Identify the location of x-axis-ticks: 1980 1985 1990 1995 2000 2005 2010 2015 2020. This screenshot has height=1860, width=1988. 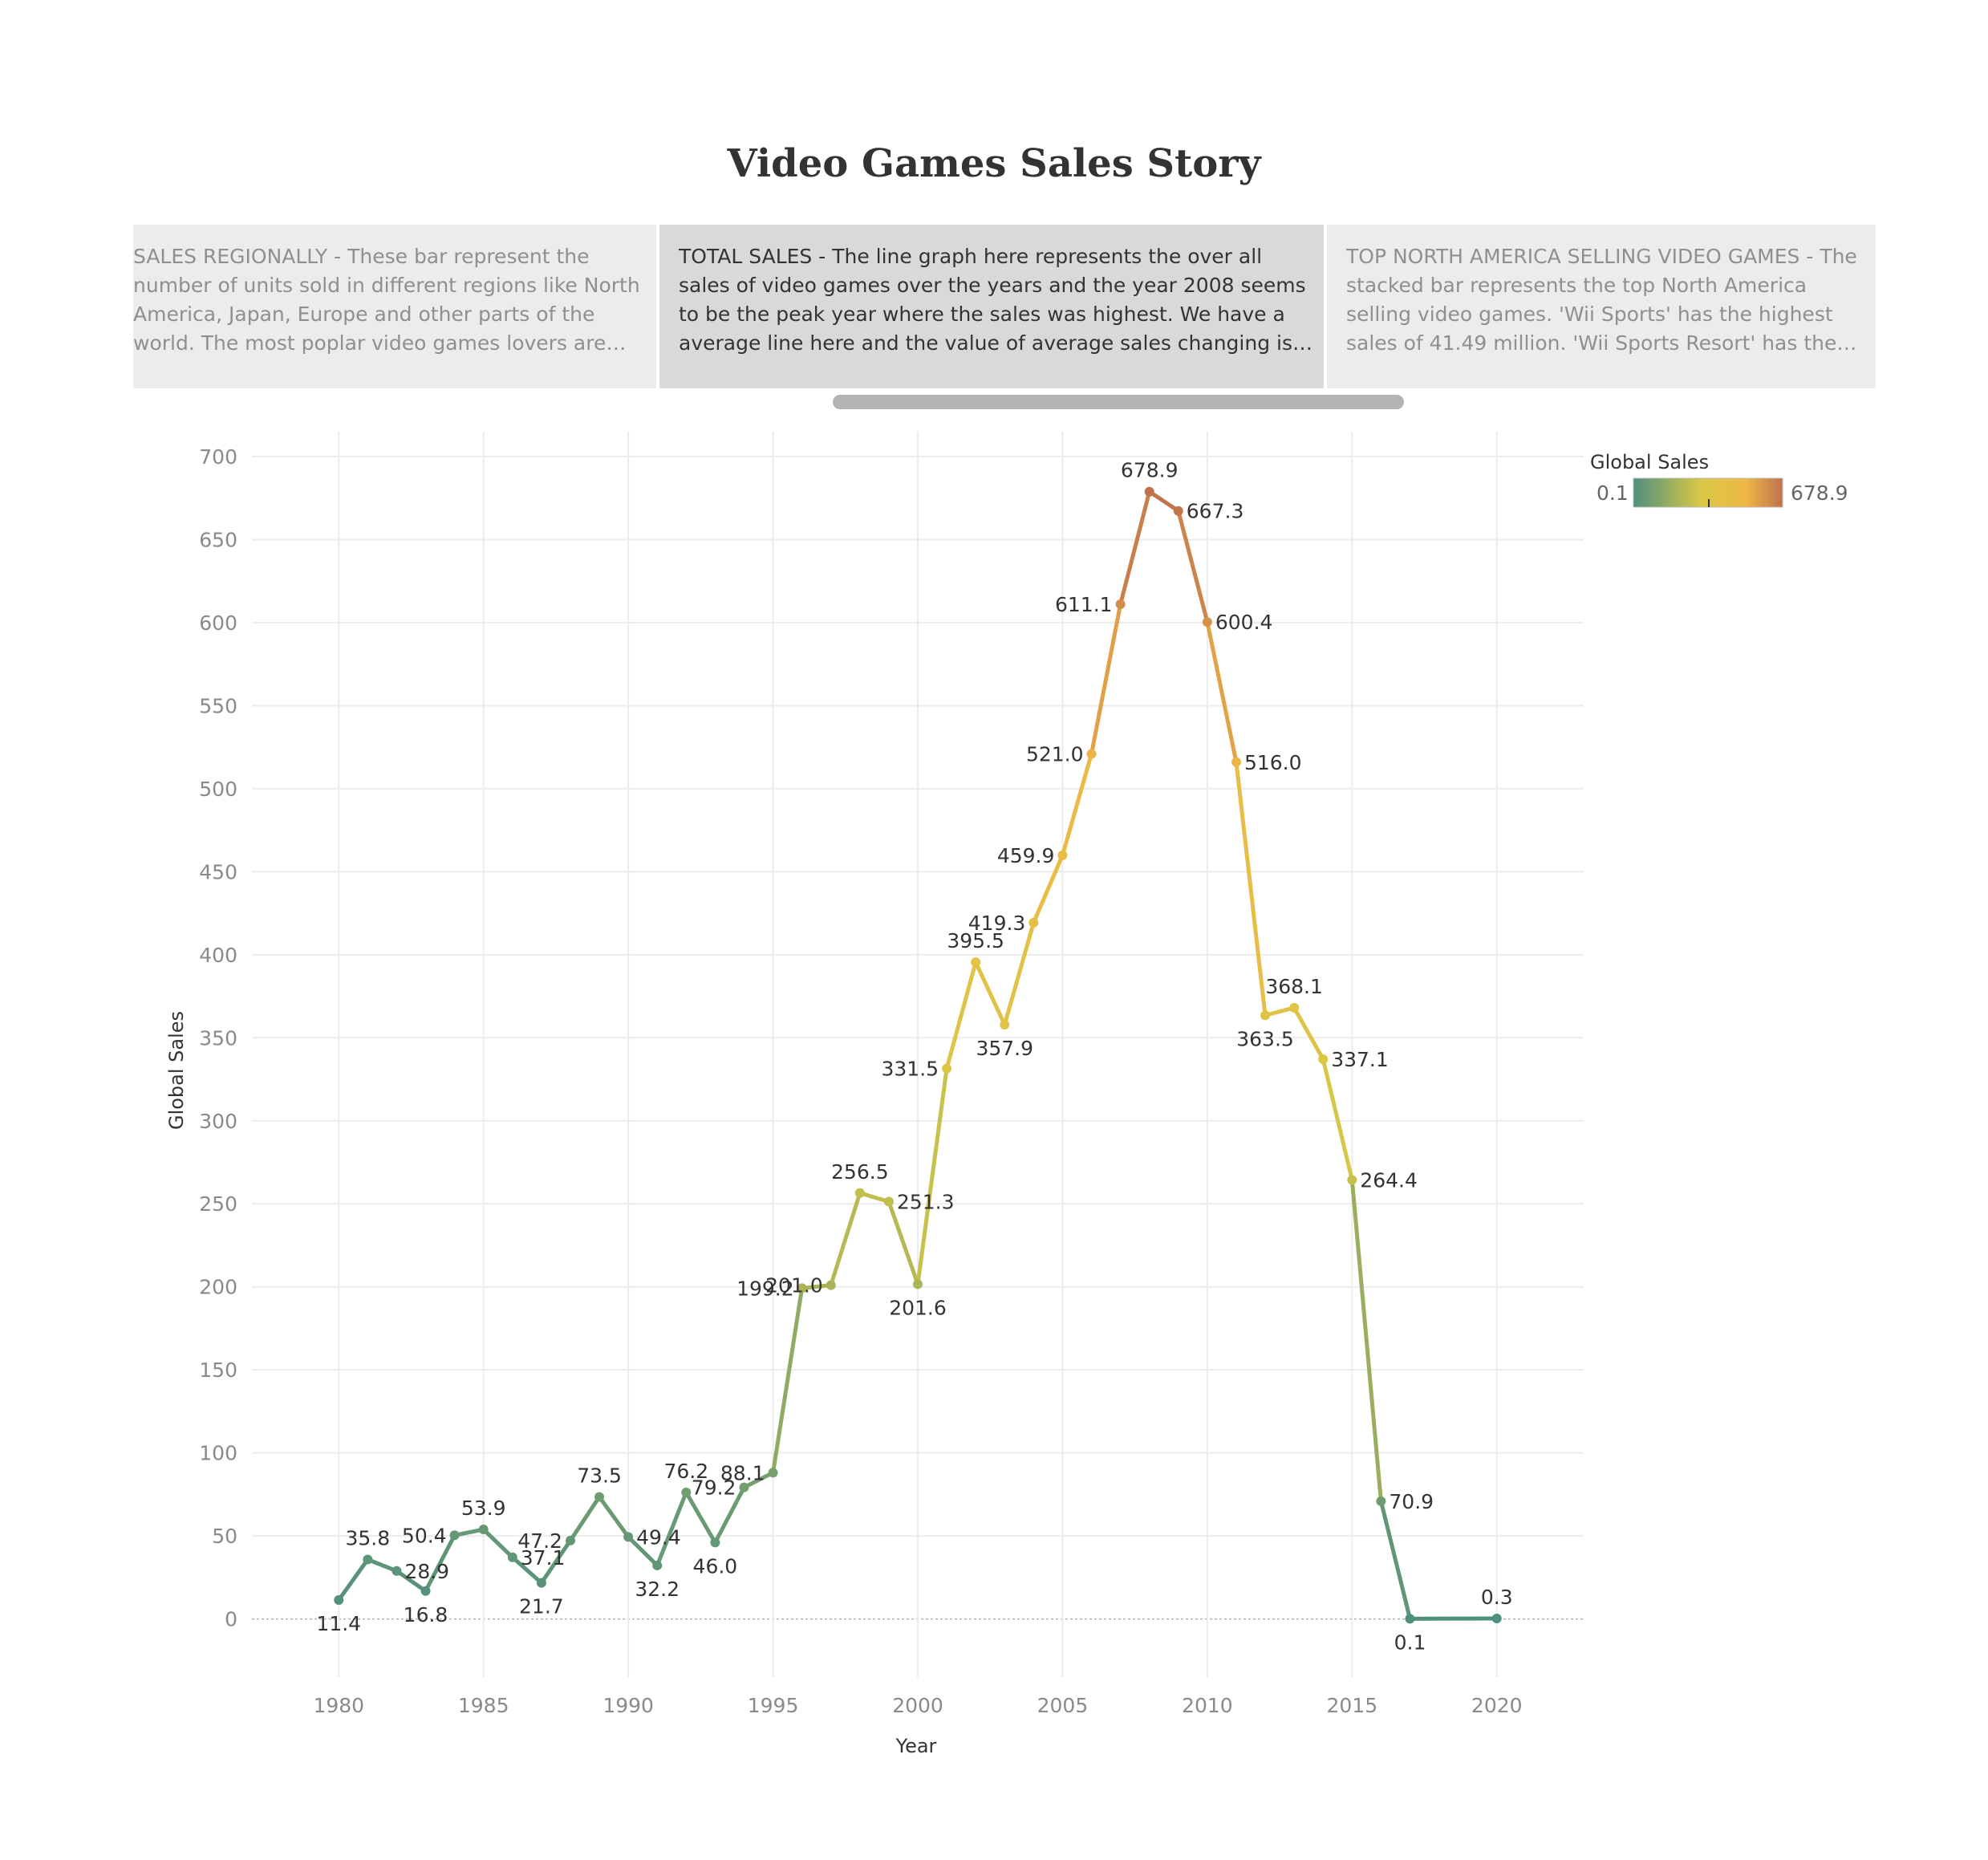
(917, 1706).